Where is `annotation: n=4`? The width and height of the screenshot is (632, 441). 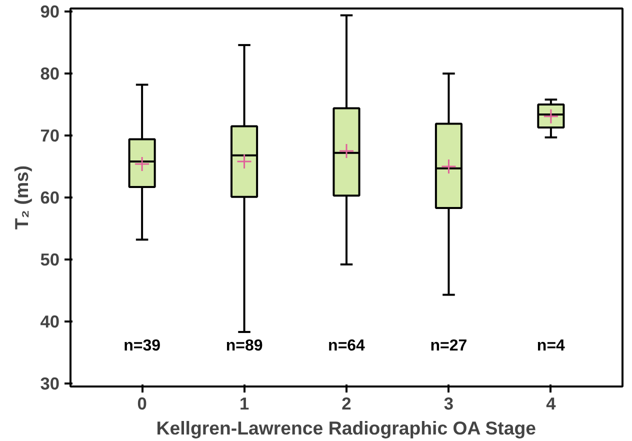 annotation: n=4 is located at coordinates (551, 346).